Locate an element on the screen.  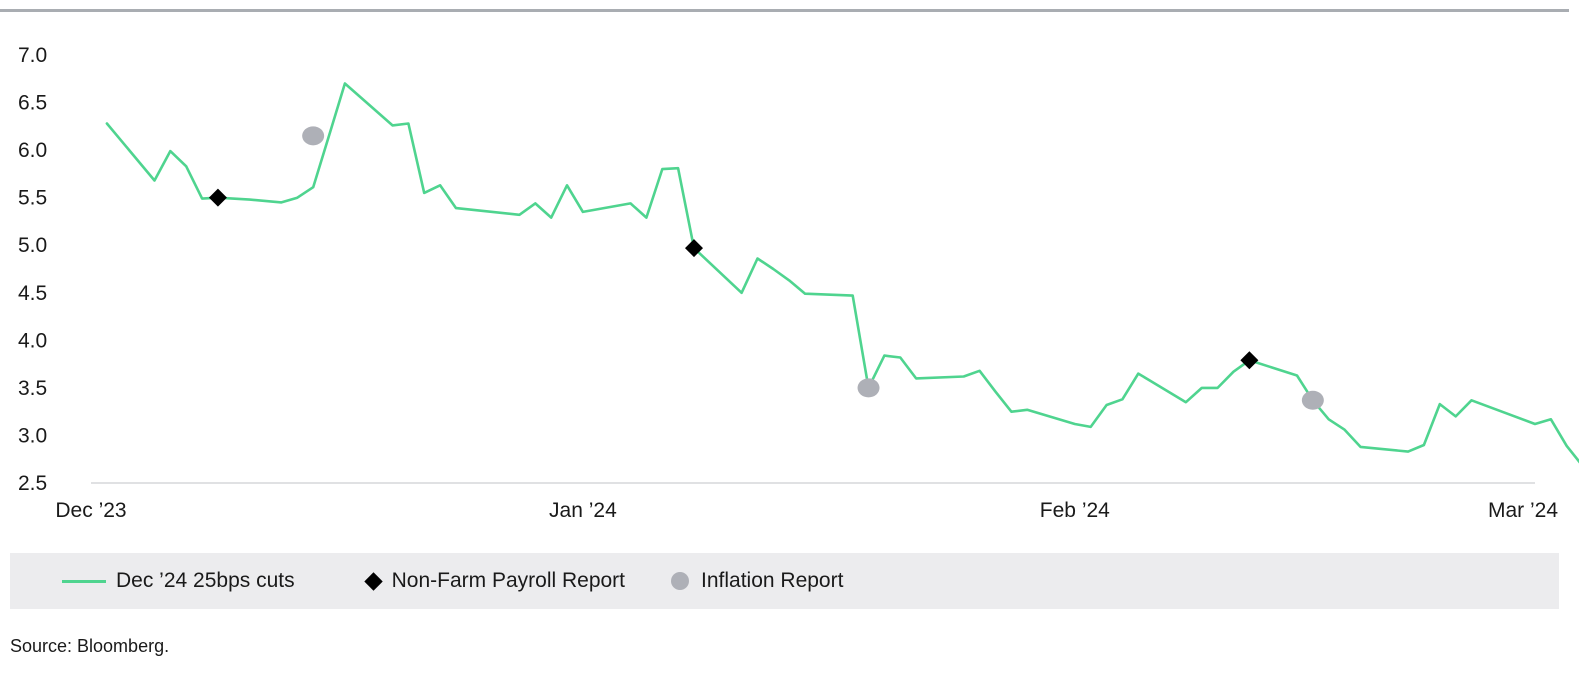
x-tick-label: Mar ’24 is located at coordinates (1523, 510).